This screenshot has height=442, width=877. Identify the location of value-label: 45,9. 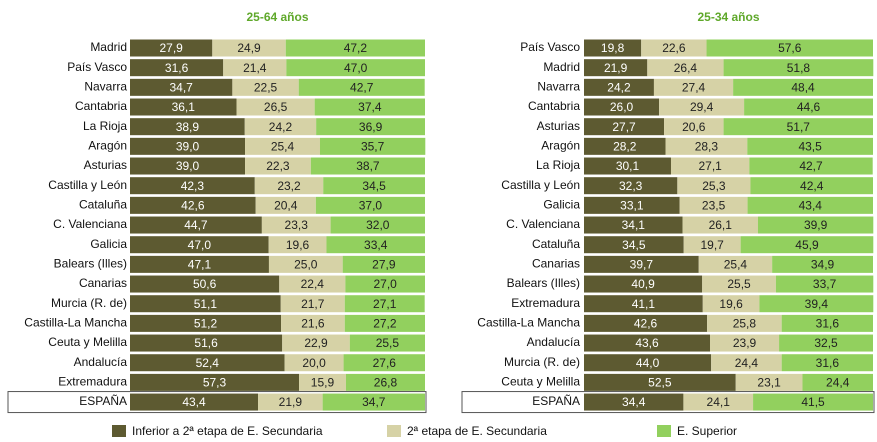
(807, 245).